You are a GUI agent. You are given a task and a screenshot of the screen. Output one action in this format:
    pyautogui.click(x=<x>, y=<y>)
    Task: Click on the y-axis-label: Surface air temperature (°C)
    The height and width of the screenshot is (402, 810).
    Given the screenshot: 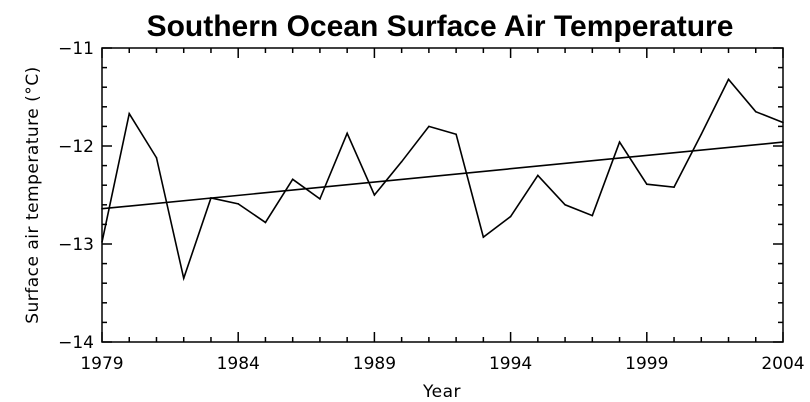 What is the action you would take?
    pyautogui.click(x=33, y=195)
    